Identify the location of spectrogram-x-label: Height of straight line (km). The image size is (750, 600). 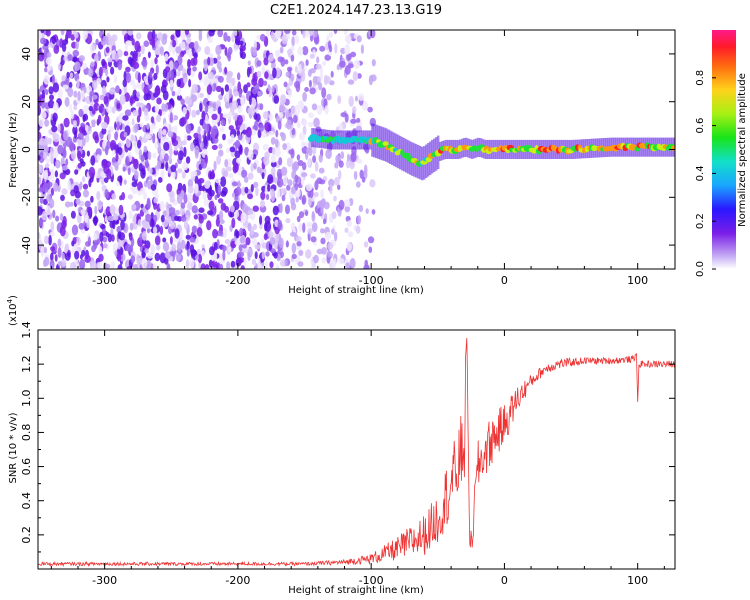
(356, 290).